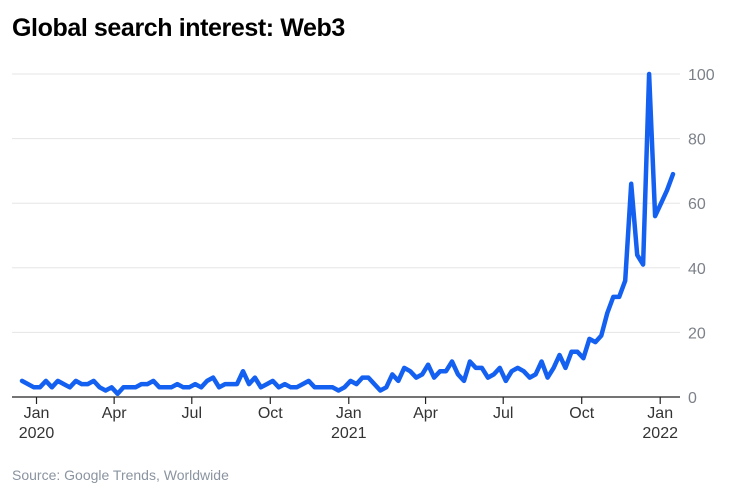 The image size is (730, 496). Describe the element at coordinates (697, 269) in the screenshot. I see `y-tick-label: 40` at that location.